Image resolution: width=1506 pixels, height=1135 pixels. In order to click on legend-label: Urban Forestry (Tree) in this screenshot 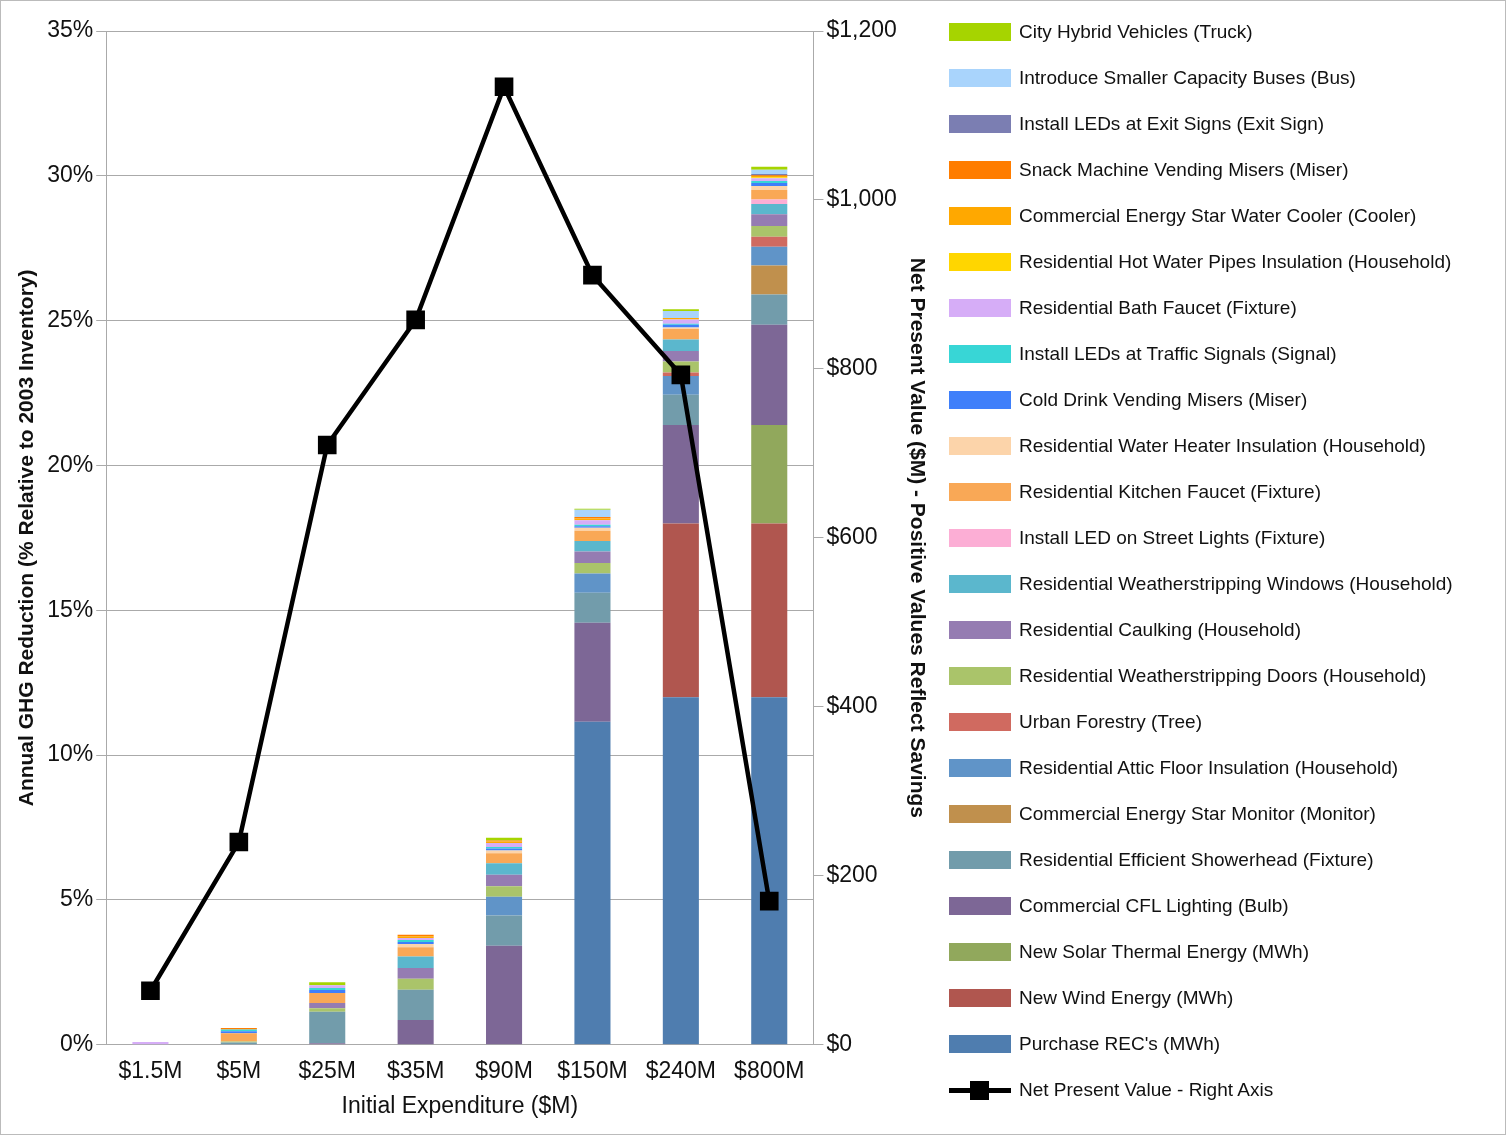, I will do `click(1110, 722)`.